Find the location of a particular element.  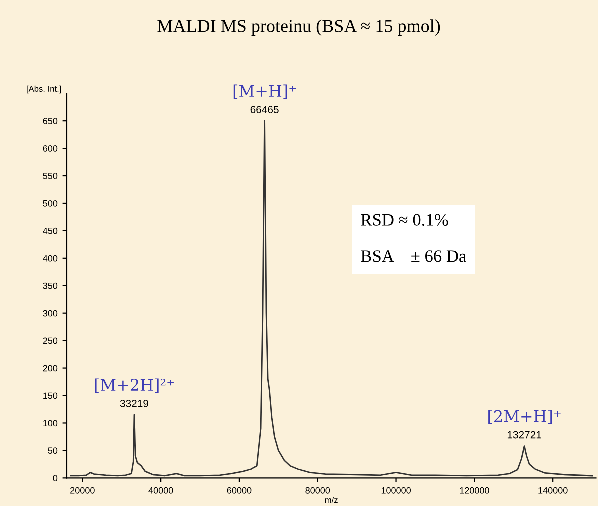

annotation: RSD ≈ 0.1% is located at coordinates (404, 220).